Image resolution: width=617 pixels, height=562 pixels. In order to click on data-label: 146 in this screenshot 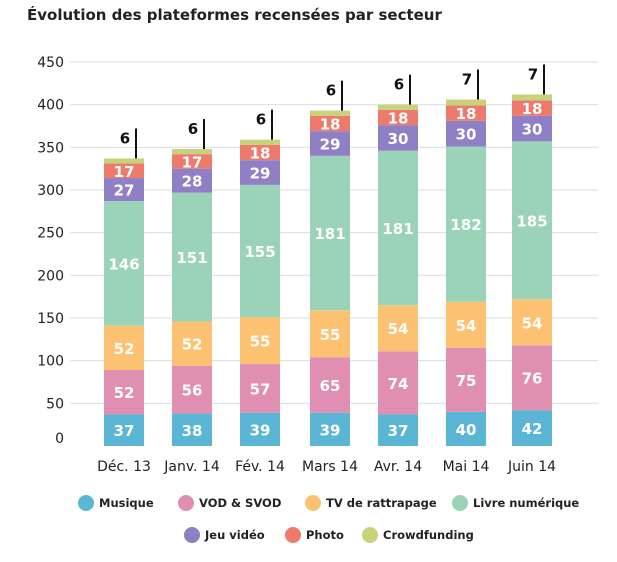, I will do `click(123, 264)`.